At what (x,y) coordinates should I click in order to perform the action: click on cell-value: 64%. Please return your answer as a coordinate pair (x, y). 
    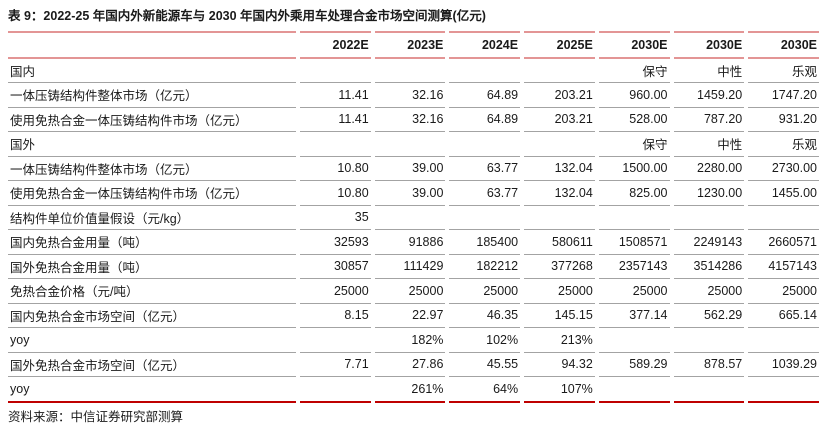
    Looking at the image, I should click on (485, 390).